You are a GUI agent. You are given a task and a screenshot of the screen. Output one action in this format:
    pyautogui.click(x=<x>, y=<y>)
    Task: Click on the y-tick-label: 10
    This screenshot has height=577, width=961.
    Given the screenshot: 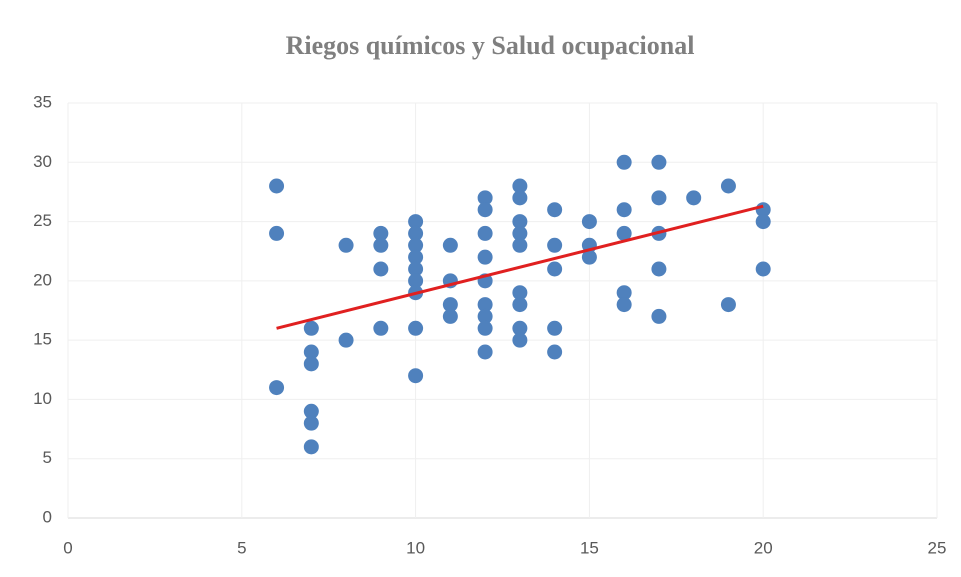 What is the action you would take?
    pyautogui.click(x=42, y=398)
    